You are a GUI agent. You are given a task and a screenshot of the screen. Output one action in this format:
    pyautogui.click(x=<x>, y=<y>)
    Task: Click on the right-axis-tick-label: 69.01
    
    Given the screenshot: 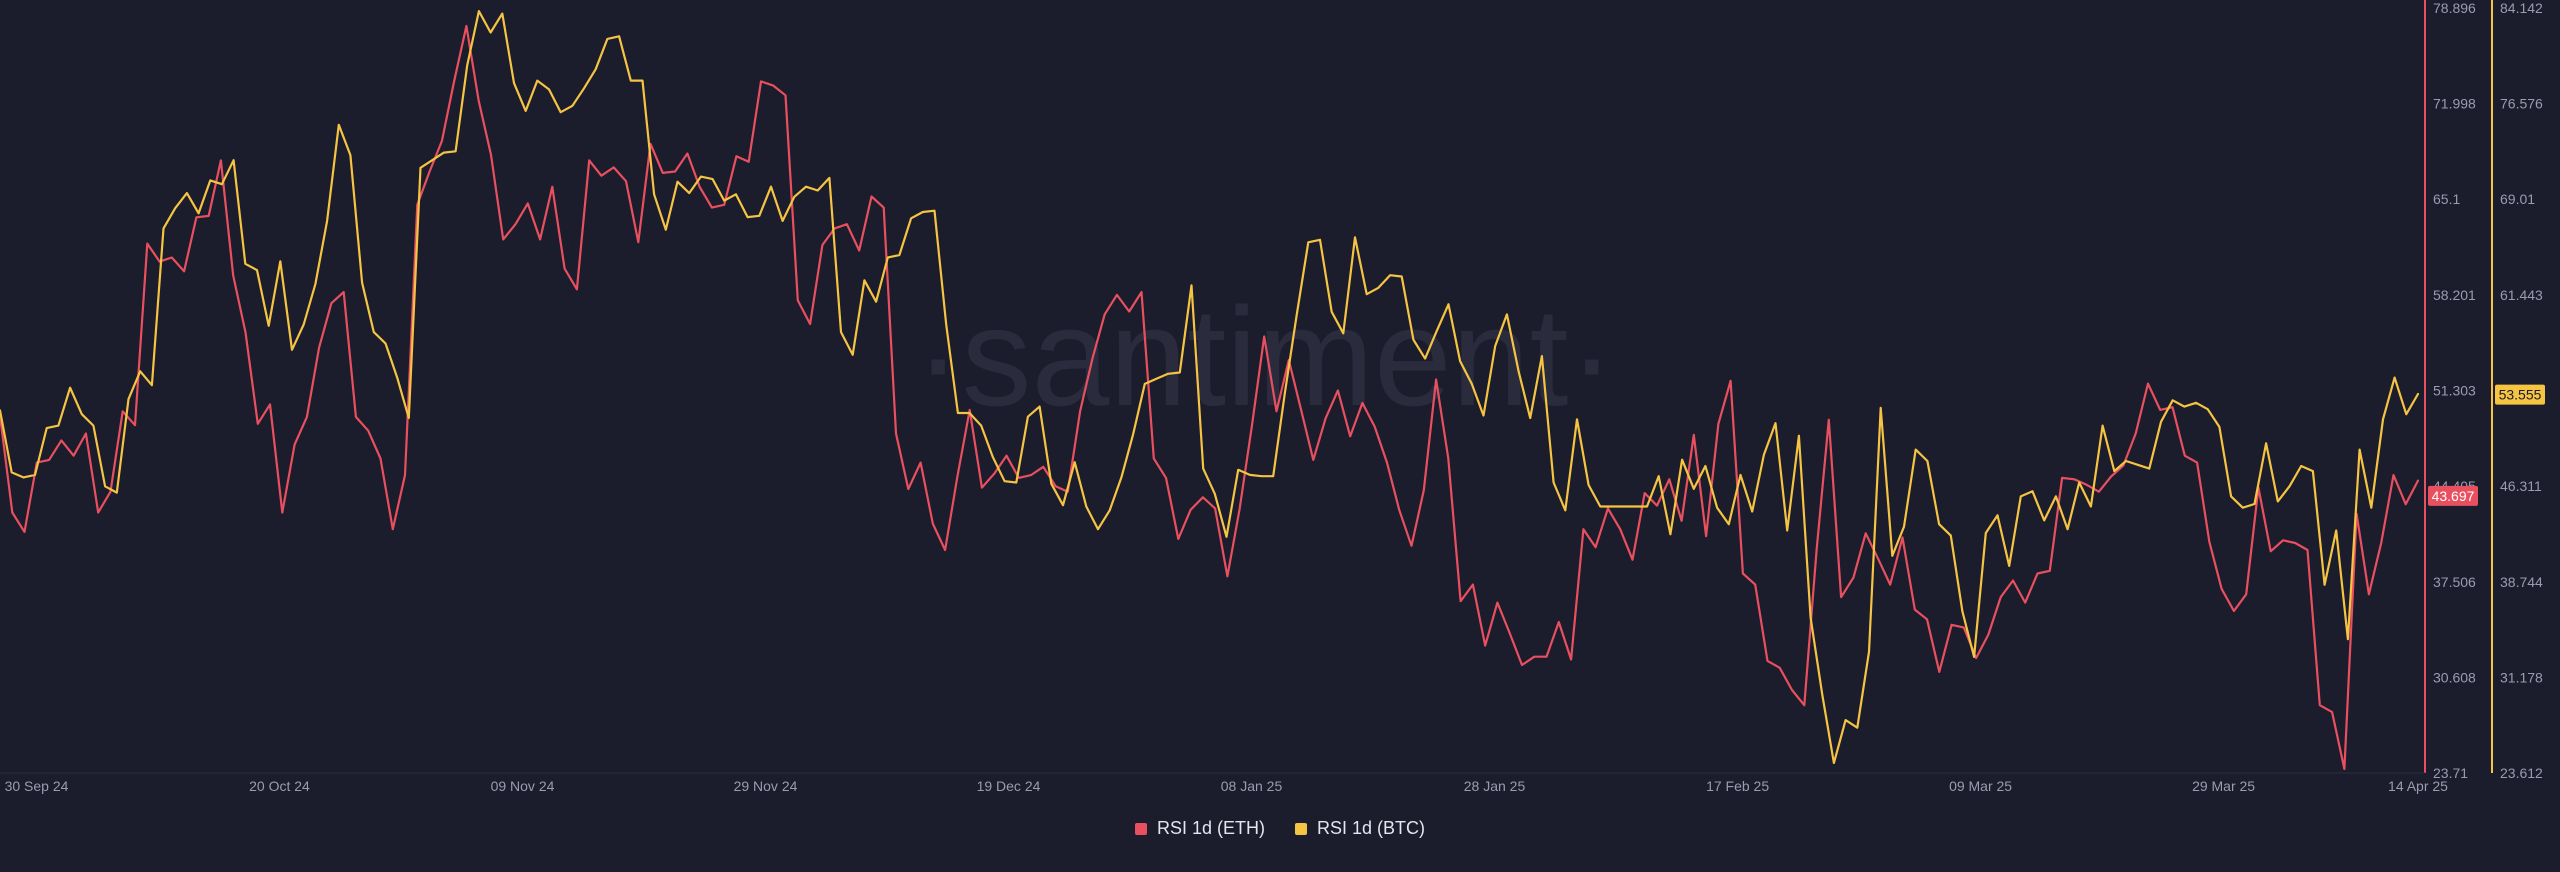 What is the action you would take?
    pyautogui.click(x=2517, y=199)
    